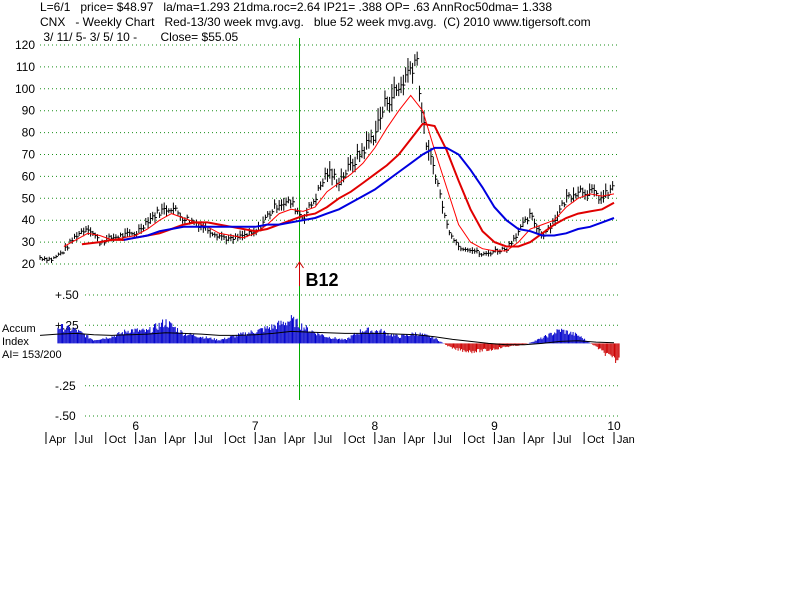  What do you see at coordinates (29, 264) in the screenshot?
I see `price-tick-label: 20` at bounding box center [29, 264].